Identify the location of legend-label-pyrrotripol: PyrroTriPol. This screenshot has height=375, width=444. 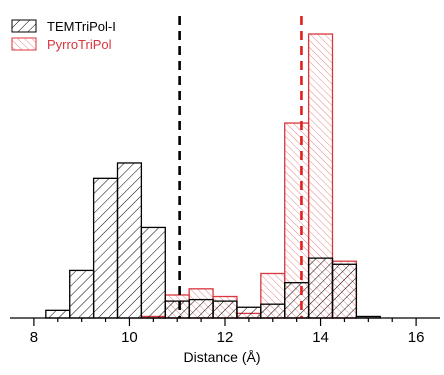
(79, 44).